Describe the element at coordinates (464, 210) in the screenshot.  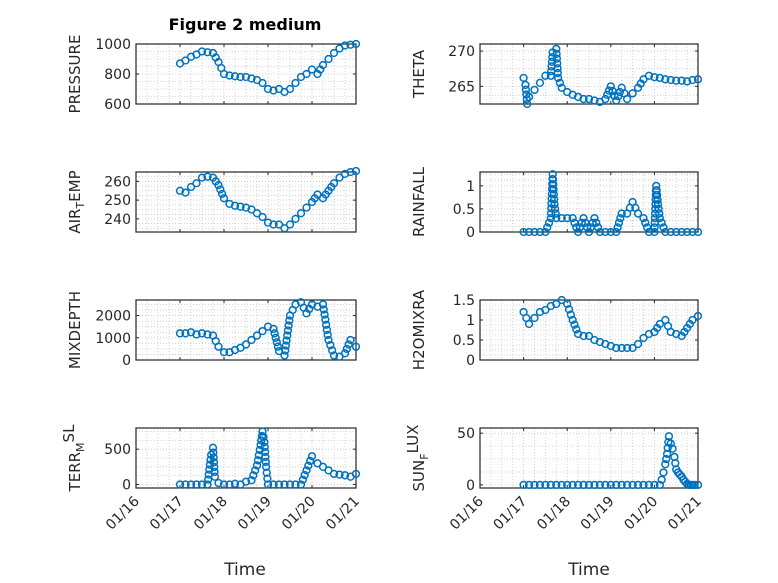
I see `y-tick-label: 0.5` at that location.